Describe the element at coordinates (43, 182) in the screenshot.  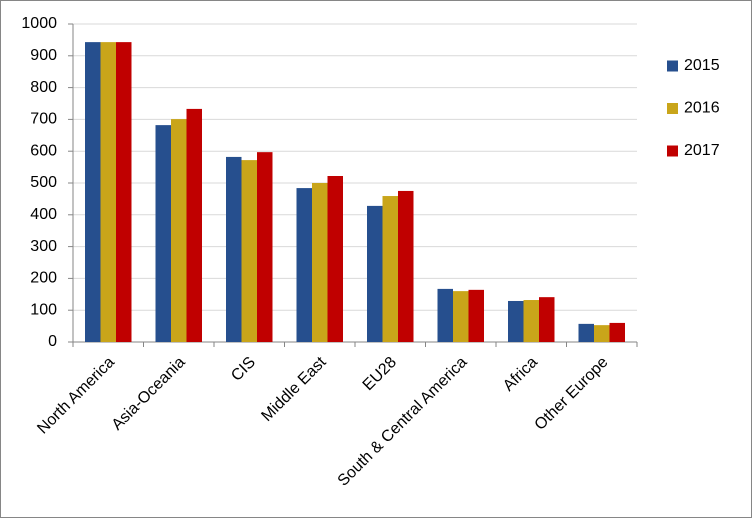
I see `y-tick-label: 500` at that location.